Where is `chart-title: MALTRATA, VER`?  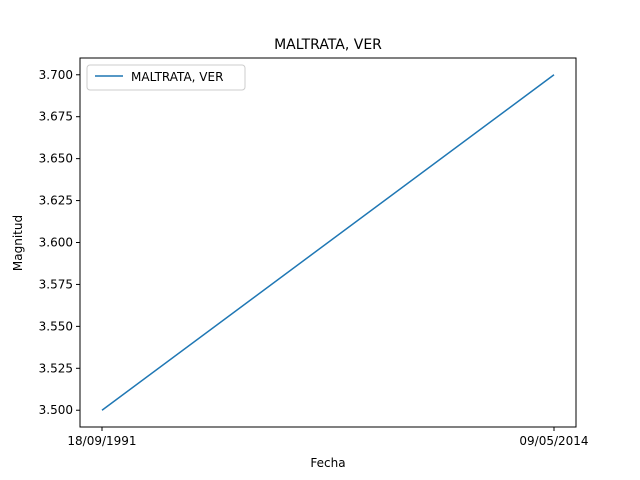
chart-title: MALTRATA, VER is located at coordinates (328, 45).